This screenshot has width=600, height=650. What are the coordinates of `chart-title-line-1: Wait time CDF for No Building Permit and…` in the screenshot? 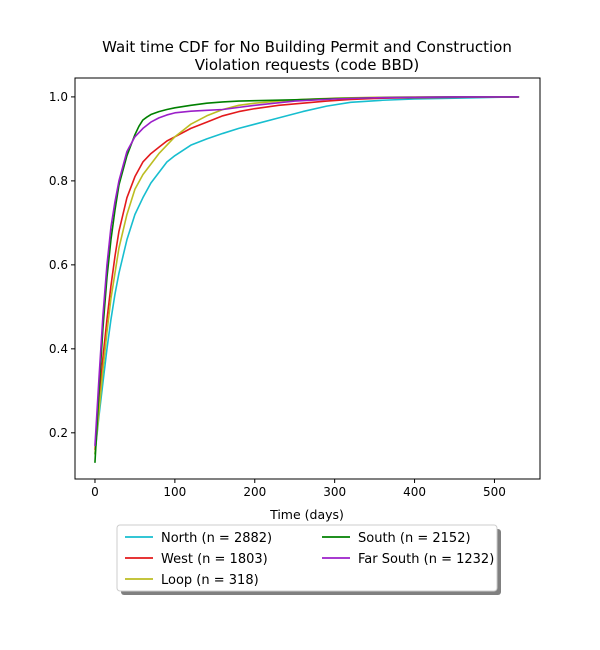 It's located at (307, 47).